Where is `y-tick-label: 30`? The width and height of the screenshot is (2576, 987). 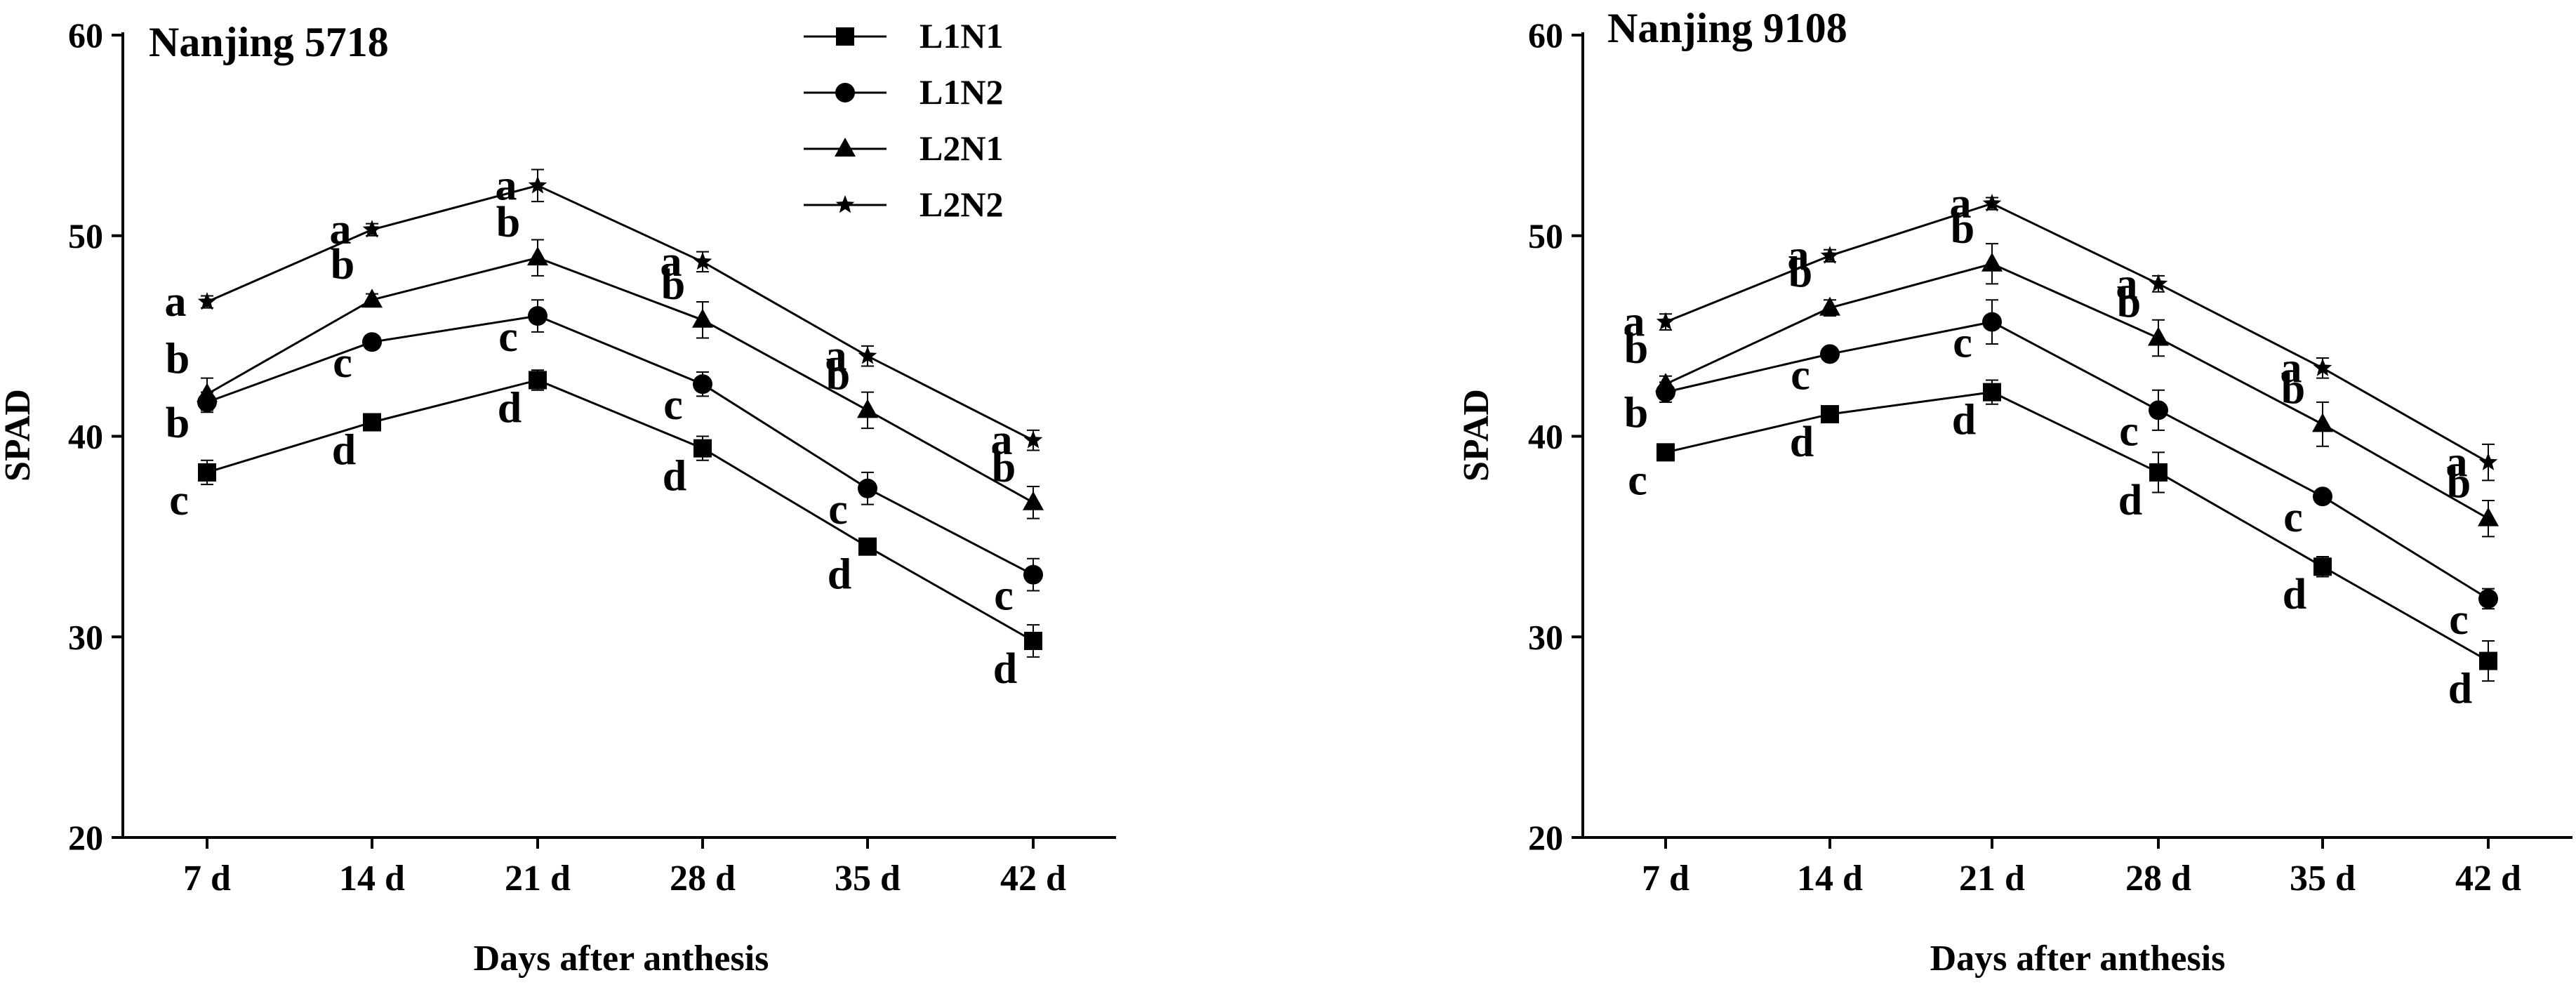
y-tick-label: 30 is located at coordinates (86, 636).